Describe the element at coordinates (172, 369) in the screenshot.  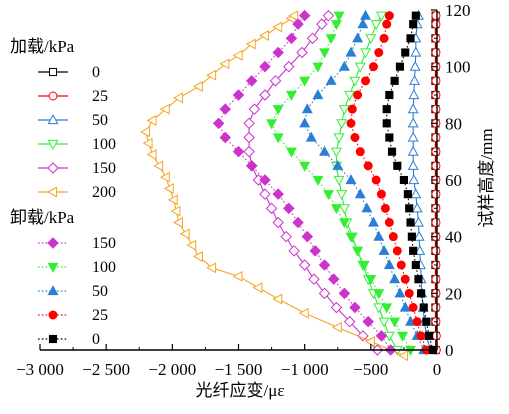
I see `x-tick-label: −2 000` at that location.